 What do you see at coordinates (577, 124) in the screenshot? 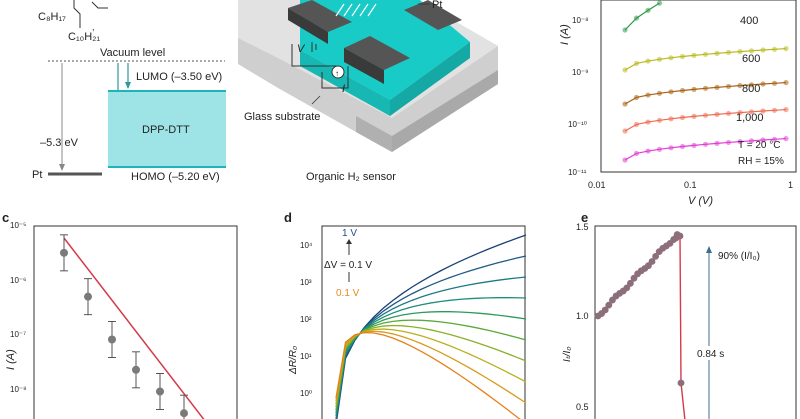
I see `panel-b-ytick-2: 10⁻¹⁰` at bounding box center [577, 124].